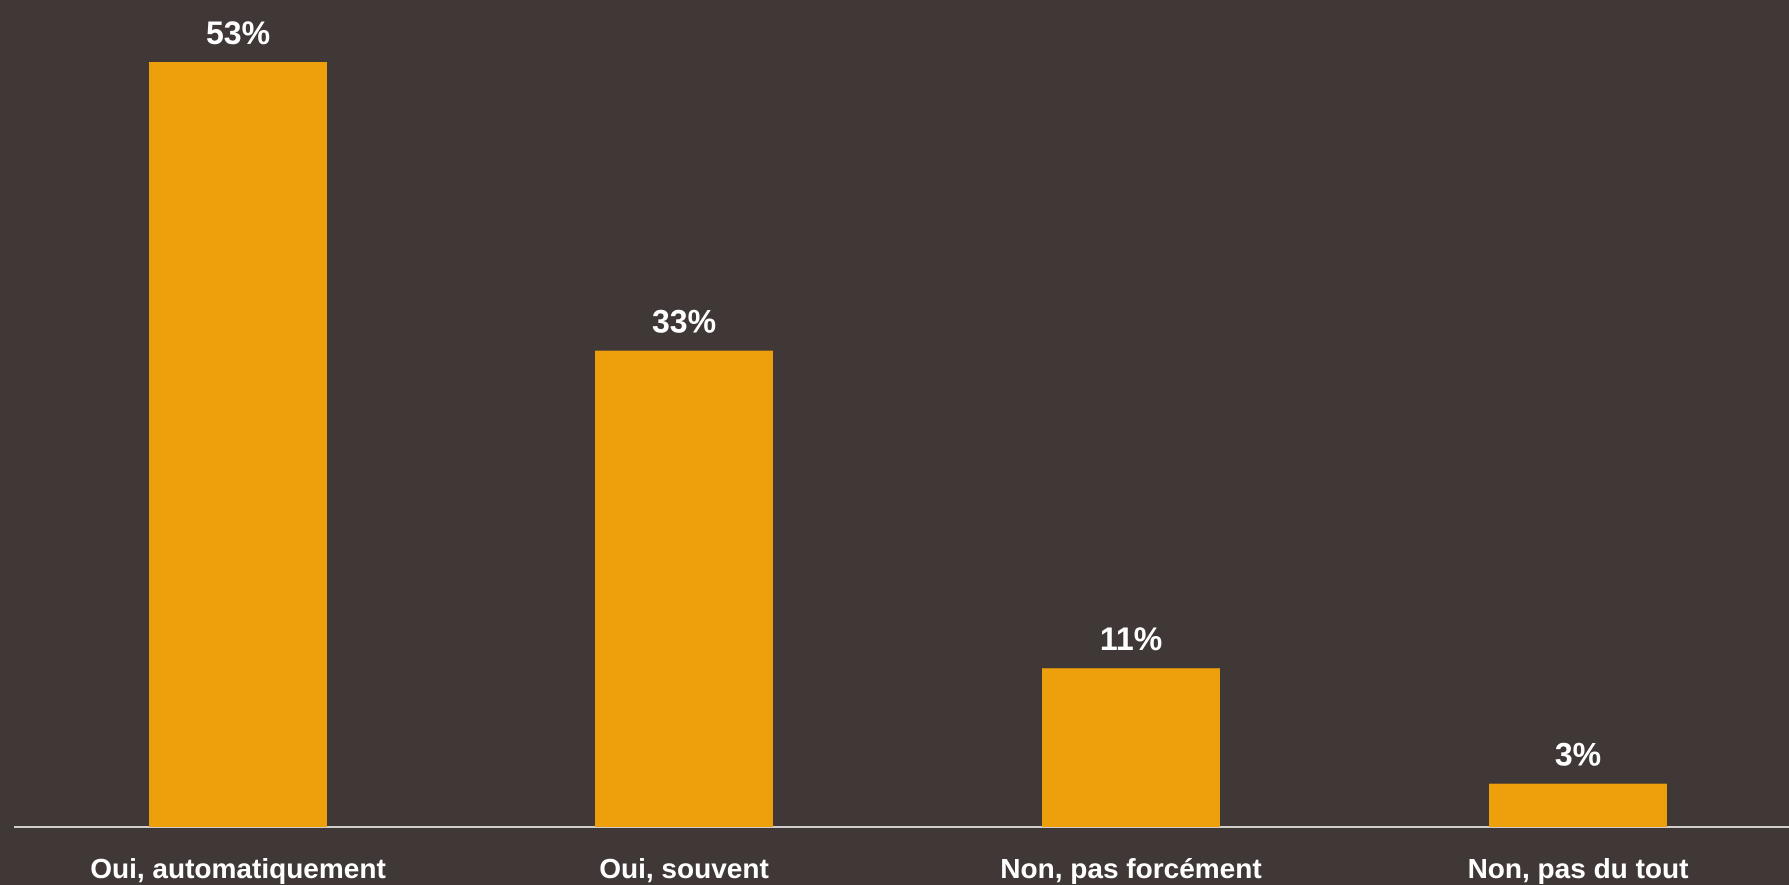  Describe the element at coordinates (238, 33) in the screenshot. I see `value-label-oui-automatiquement: 53%` at that location.